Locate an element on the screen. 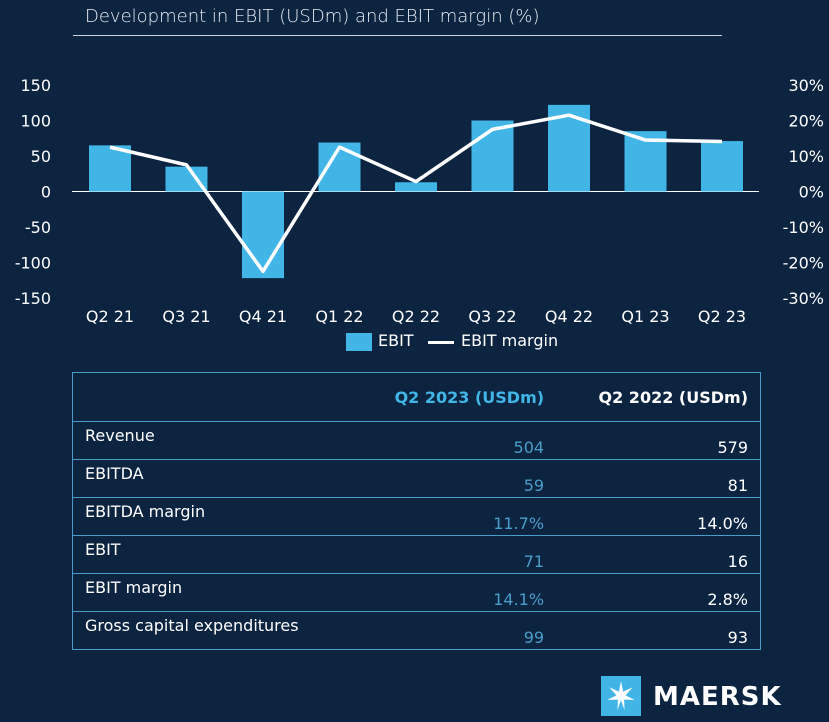  x-tick-label: Q3 21 is located at coordinates (186, 316).